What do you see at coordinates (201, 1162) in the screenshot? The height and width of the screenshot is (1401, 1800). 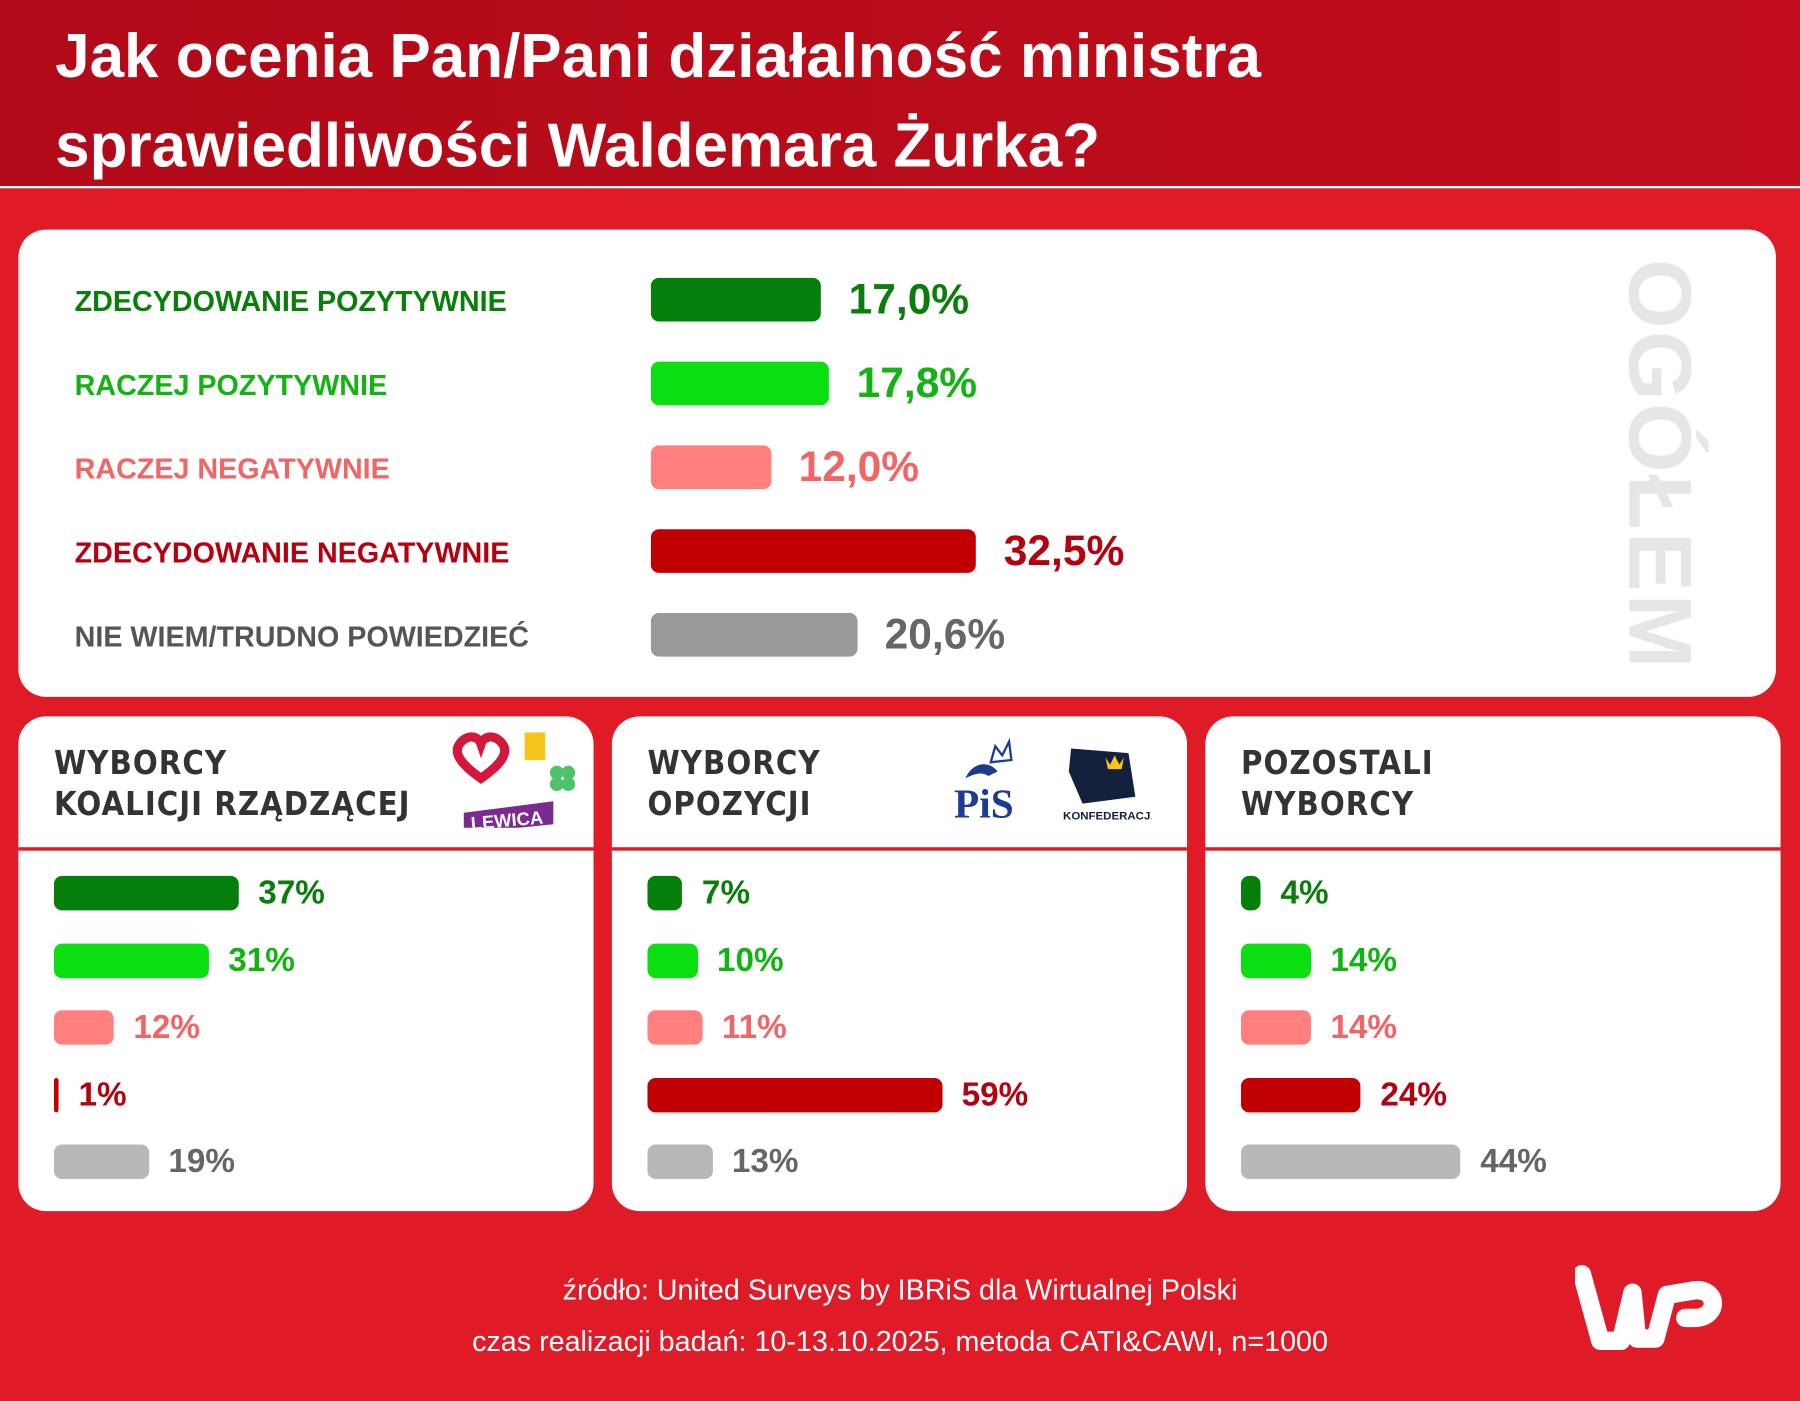 I see `value-label: 19%` at bounding box center [201, 1162].